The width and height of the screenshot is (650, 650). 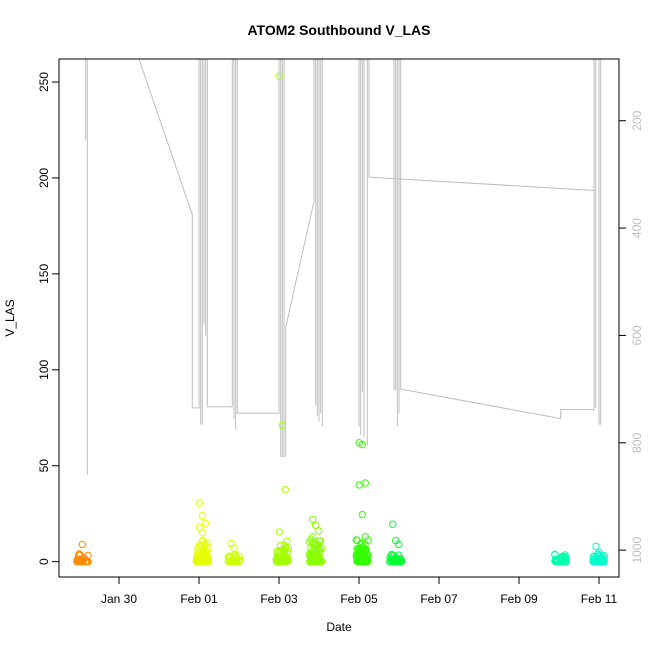 What do you see at coordinates (359, 599) in the screenshot?
I see `x-tick-label: Feb 05` at bounding box center [359, 599].